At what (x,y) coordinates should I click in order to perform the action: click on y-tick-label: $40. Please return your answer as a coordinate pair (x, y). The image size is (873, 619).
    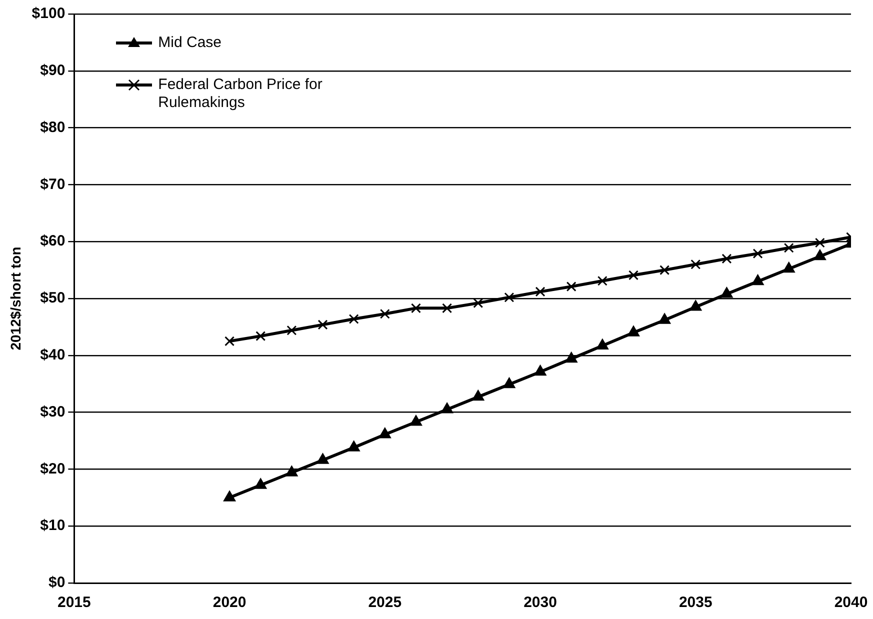
    Looking at the image, I should click on (53, 355).